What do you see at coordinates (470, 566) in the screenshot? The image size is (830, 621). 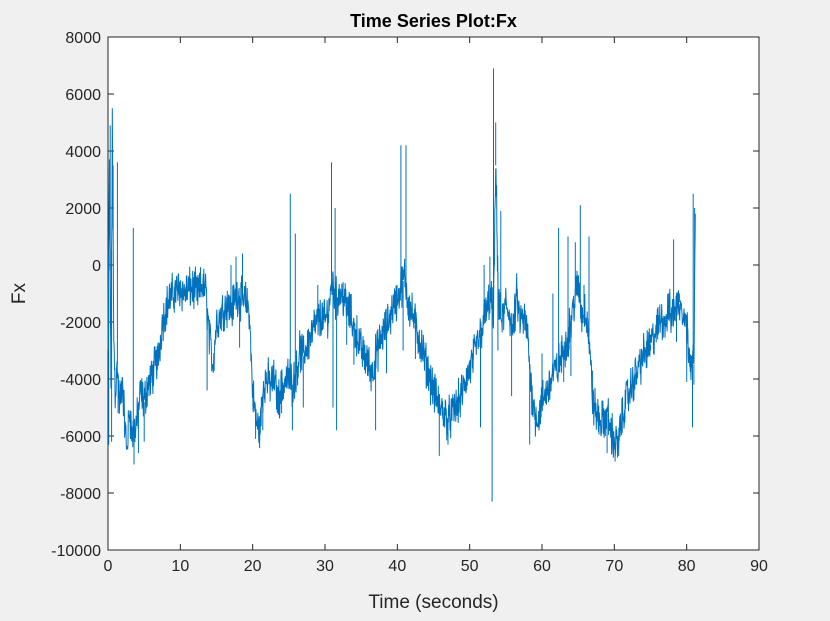 I see `x-tick-label: 50` at bounding box center [470, 566].